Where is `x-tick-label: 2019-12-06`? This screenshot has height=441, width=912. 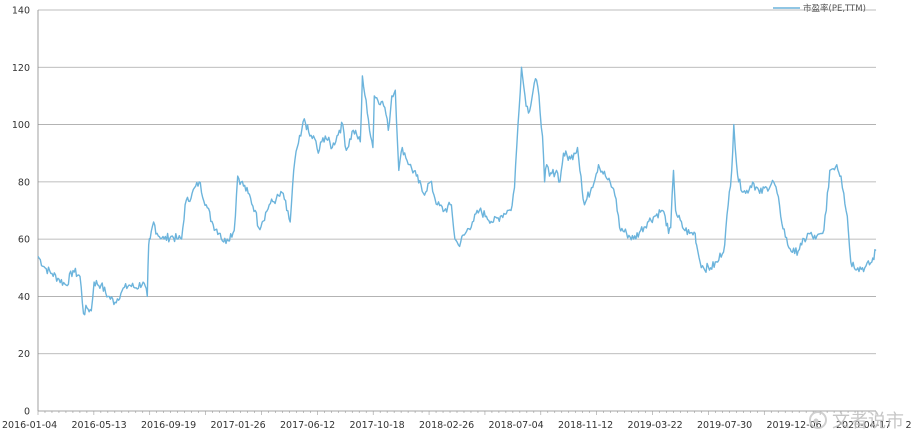 x-tick-label: 2019-12-06 is located at coordinates (794, 425).